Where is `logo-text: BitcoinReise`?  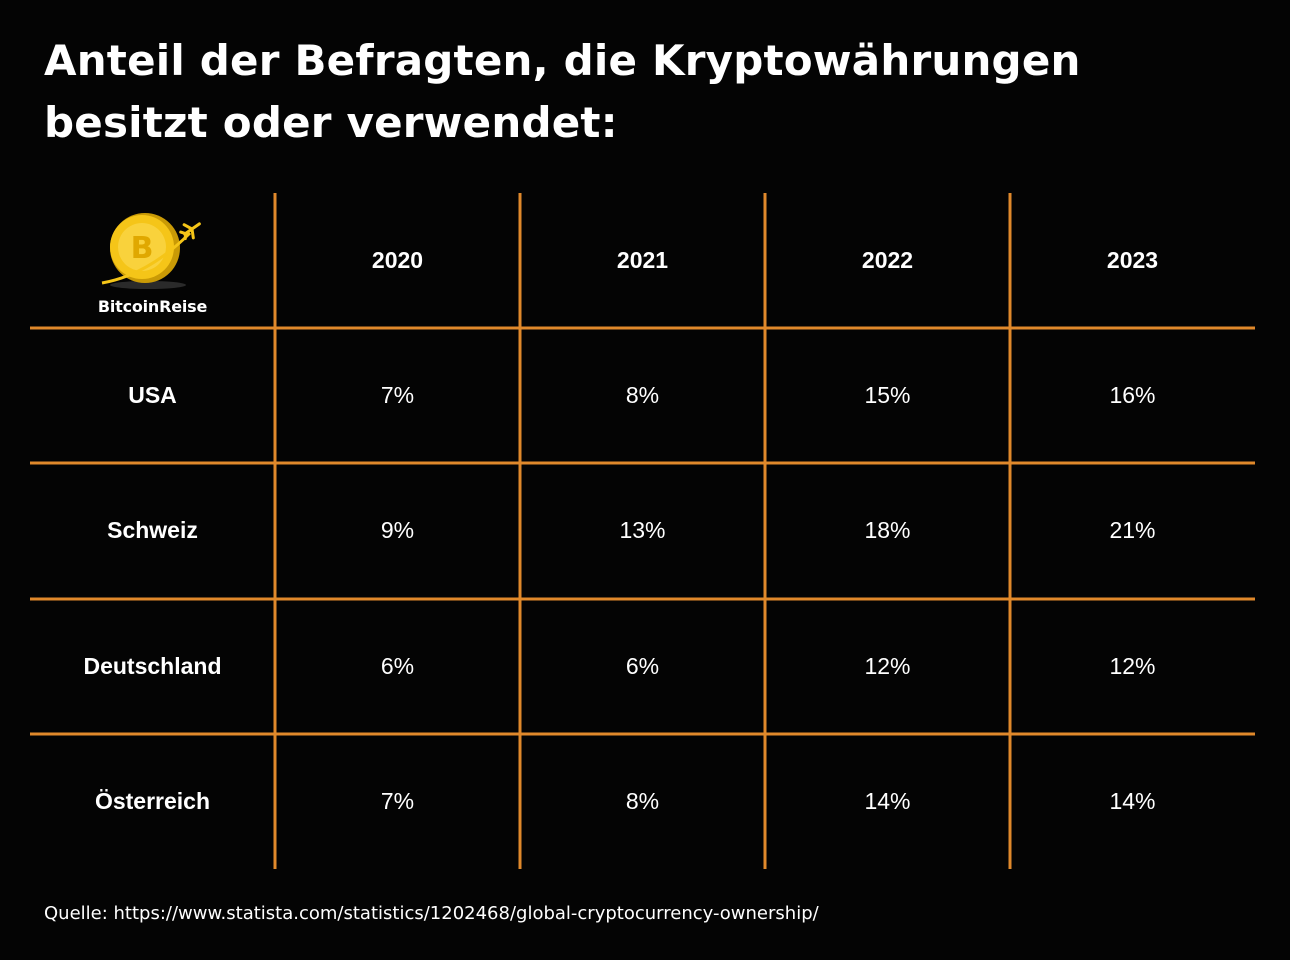 logo-text: BitcoinReise is located at coordinates (152, 306).